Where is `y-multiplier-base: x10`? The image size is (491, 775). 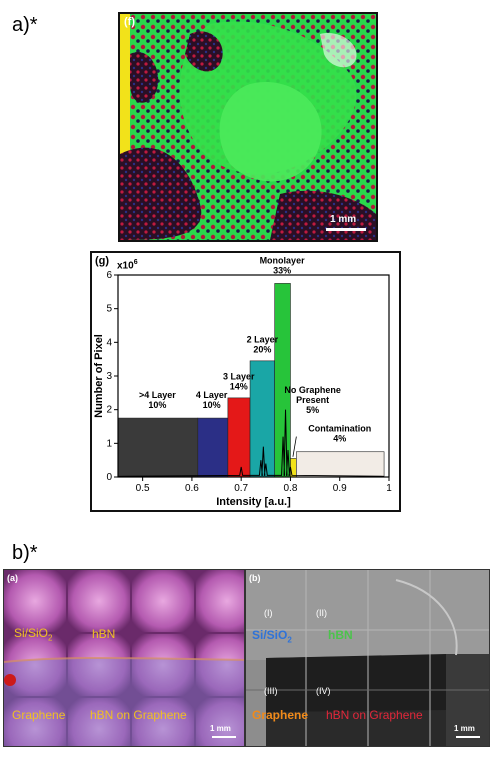
y-multiplier-base: x10 is located at coordinates (125, 266).